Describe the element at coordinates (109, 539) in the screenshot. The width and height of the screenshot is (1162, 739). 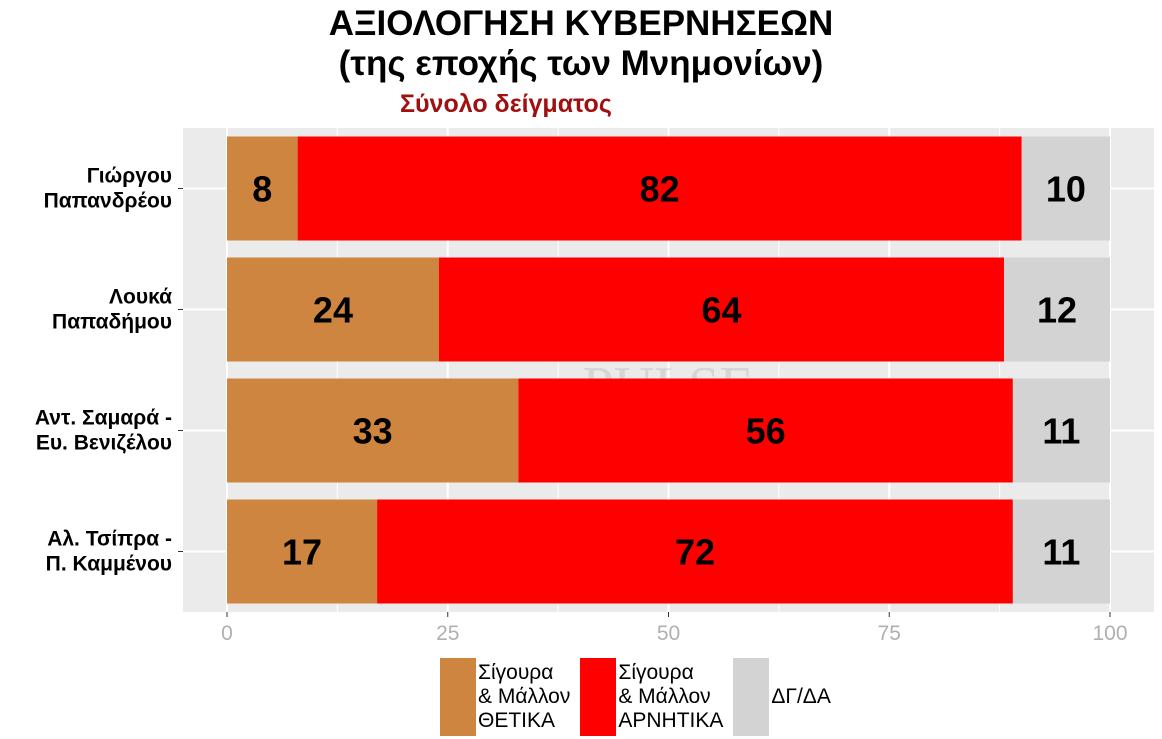
I see `category-label: Αλ. Τσίπρα -` at that location.